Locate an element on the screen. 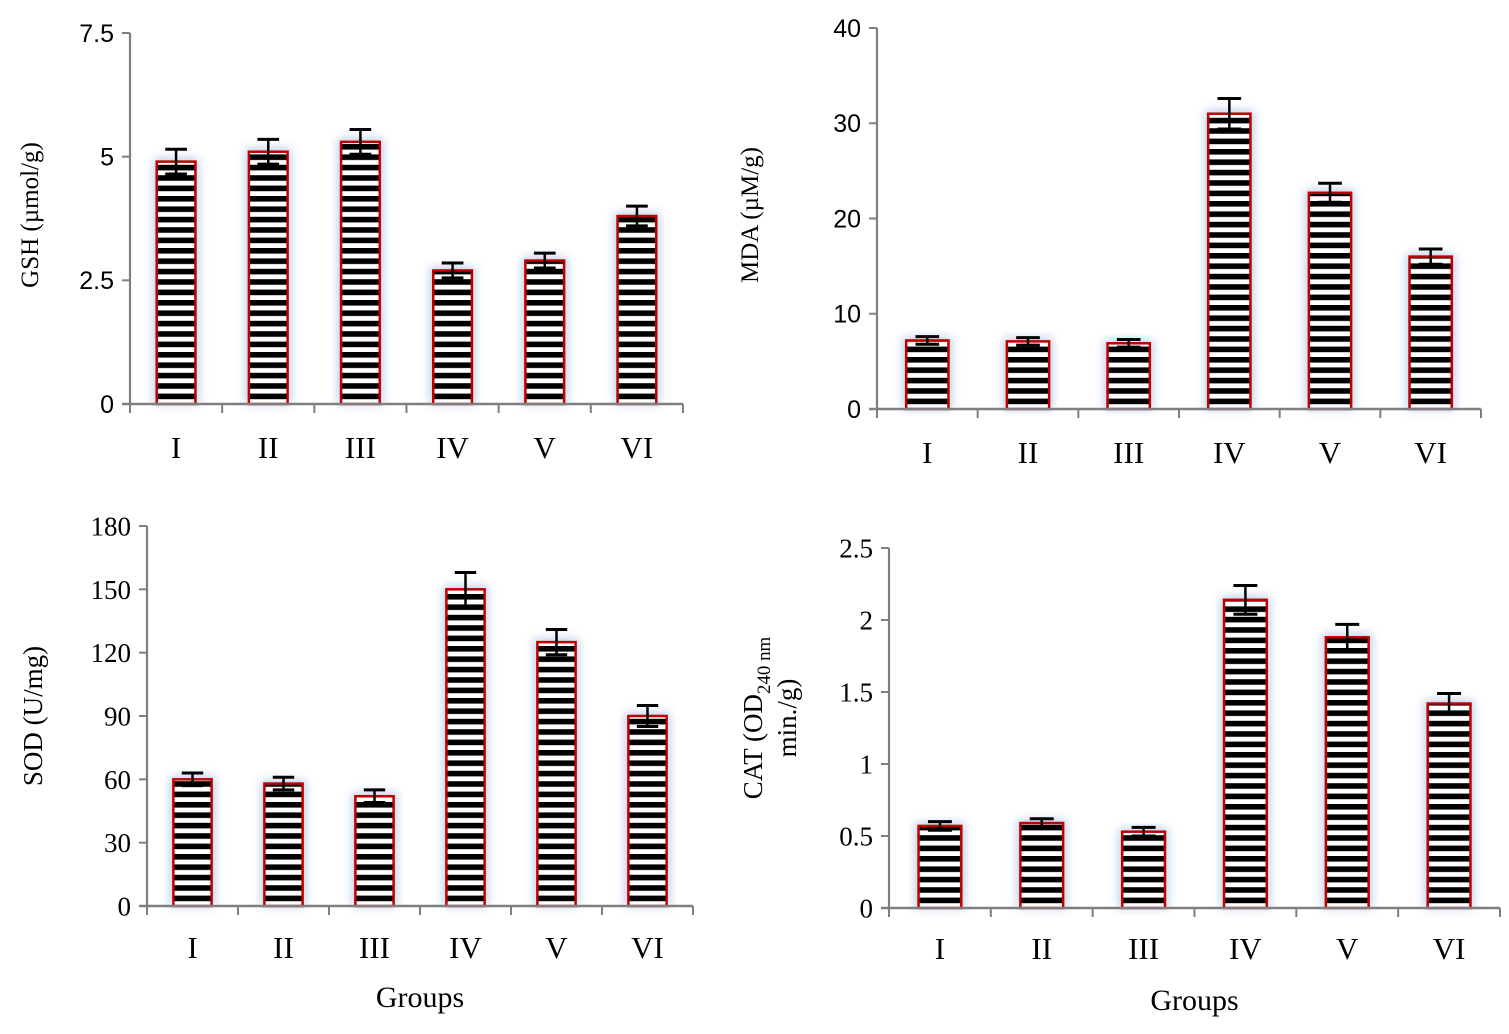 The image size is (1509, 1034). y-tick-label: 0.5 is located at coordinates (856, 836).